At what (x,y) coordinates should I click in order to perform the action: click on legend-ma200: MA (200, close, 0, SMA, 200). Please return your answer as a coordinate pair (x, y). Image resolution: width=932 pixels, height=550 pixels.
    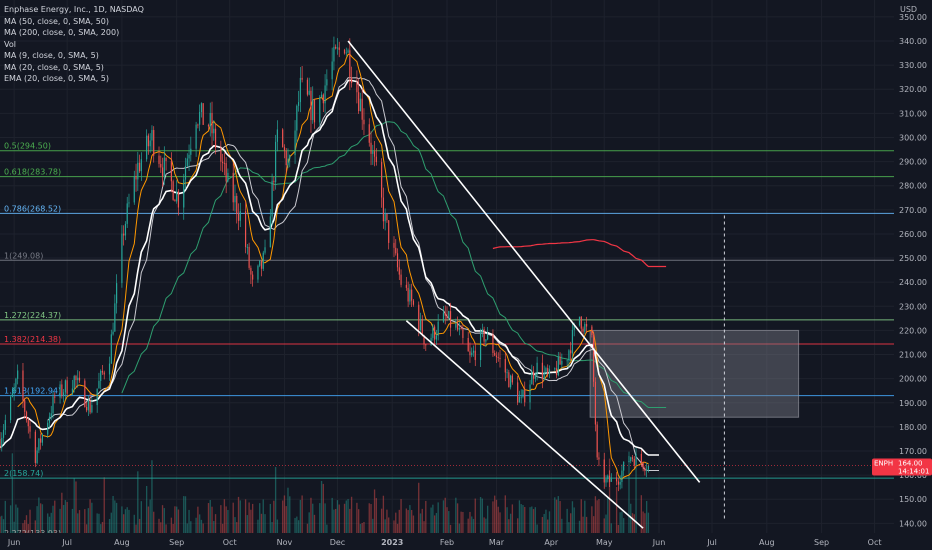
    Looking at the image, I should click on (62, 32).